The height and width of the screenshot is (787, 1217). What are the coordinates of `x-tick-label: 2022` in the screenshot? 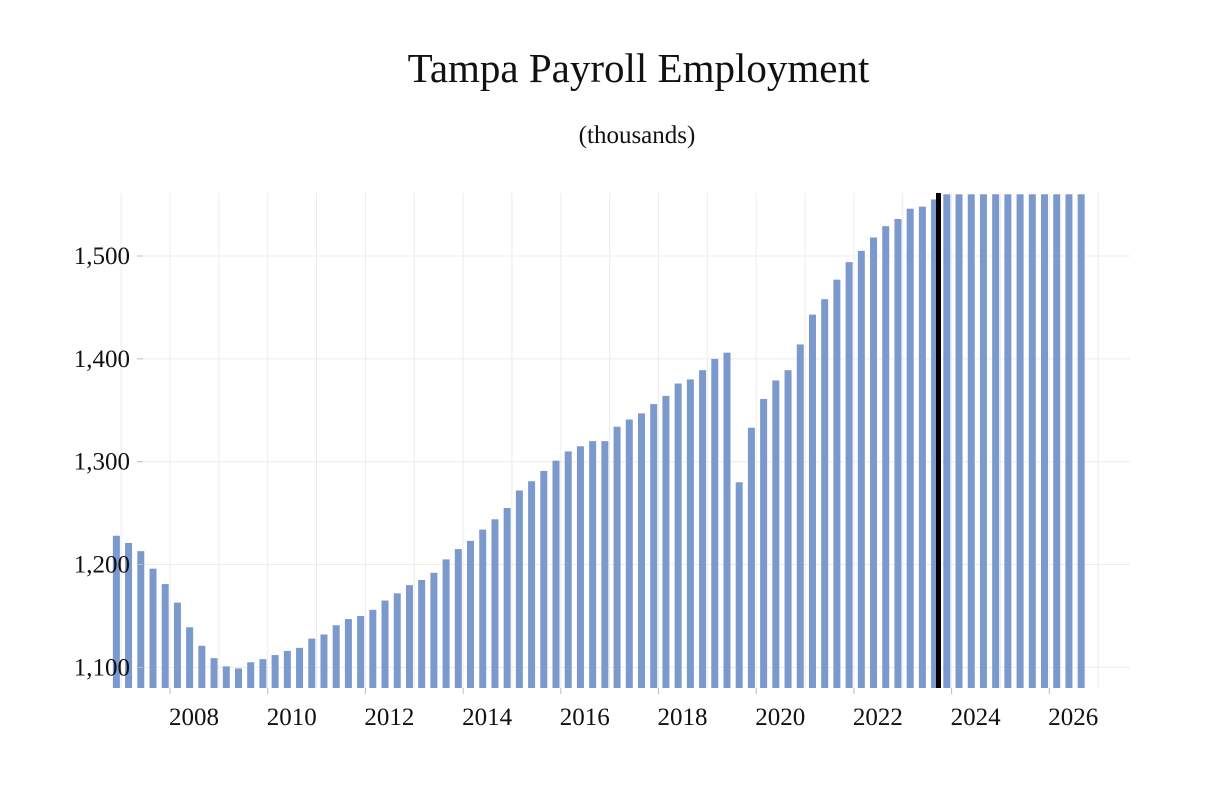 It's located at (878, 717).